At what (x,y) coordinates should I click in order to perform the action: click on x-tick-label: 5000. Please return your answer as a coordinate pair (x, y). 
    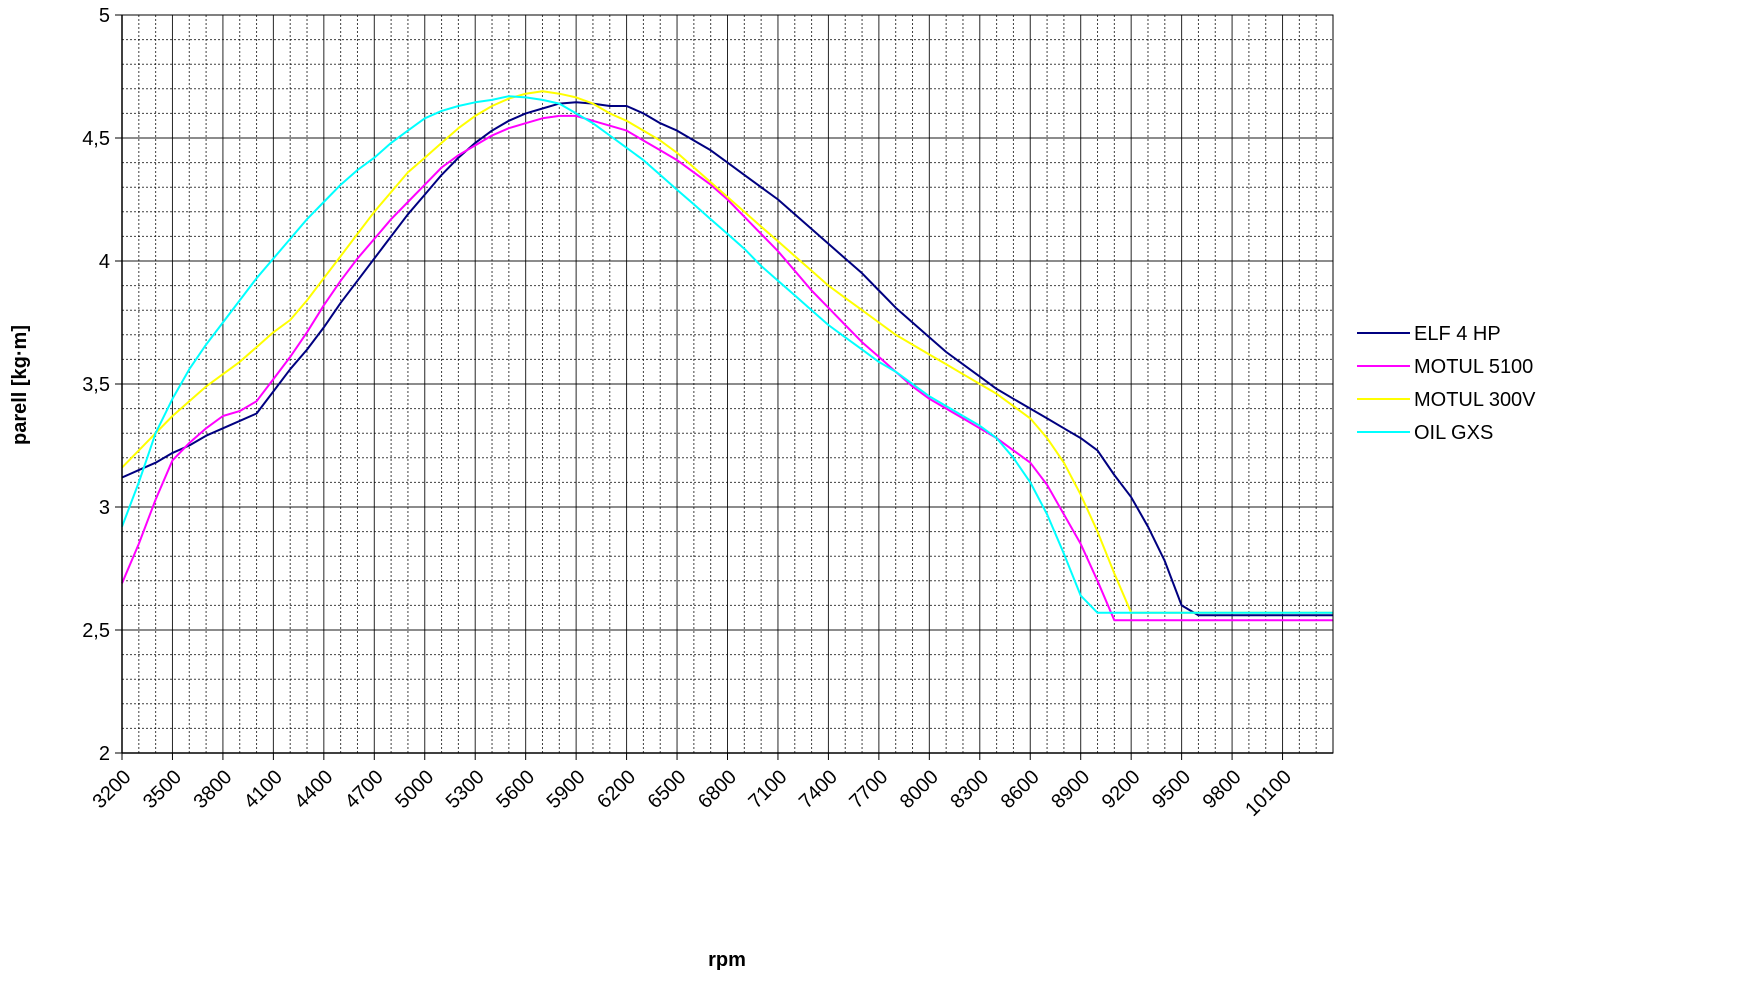
    Looking at the image, I should click on (414, 789).